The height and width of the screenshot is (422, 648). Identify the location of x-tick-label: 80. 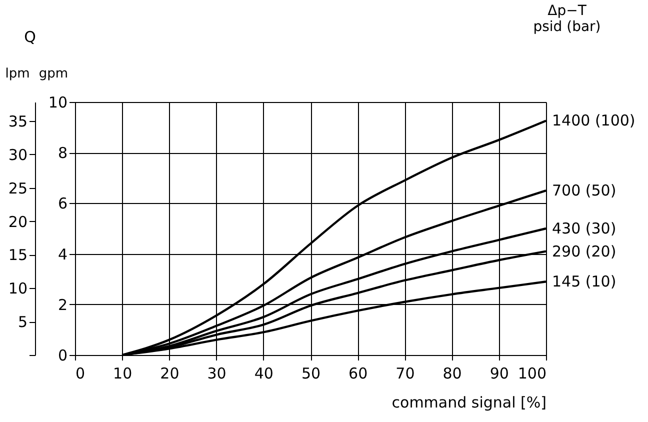
(452, 373).